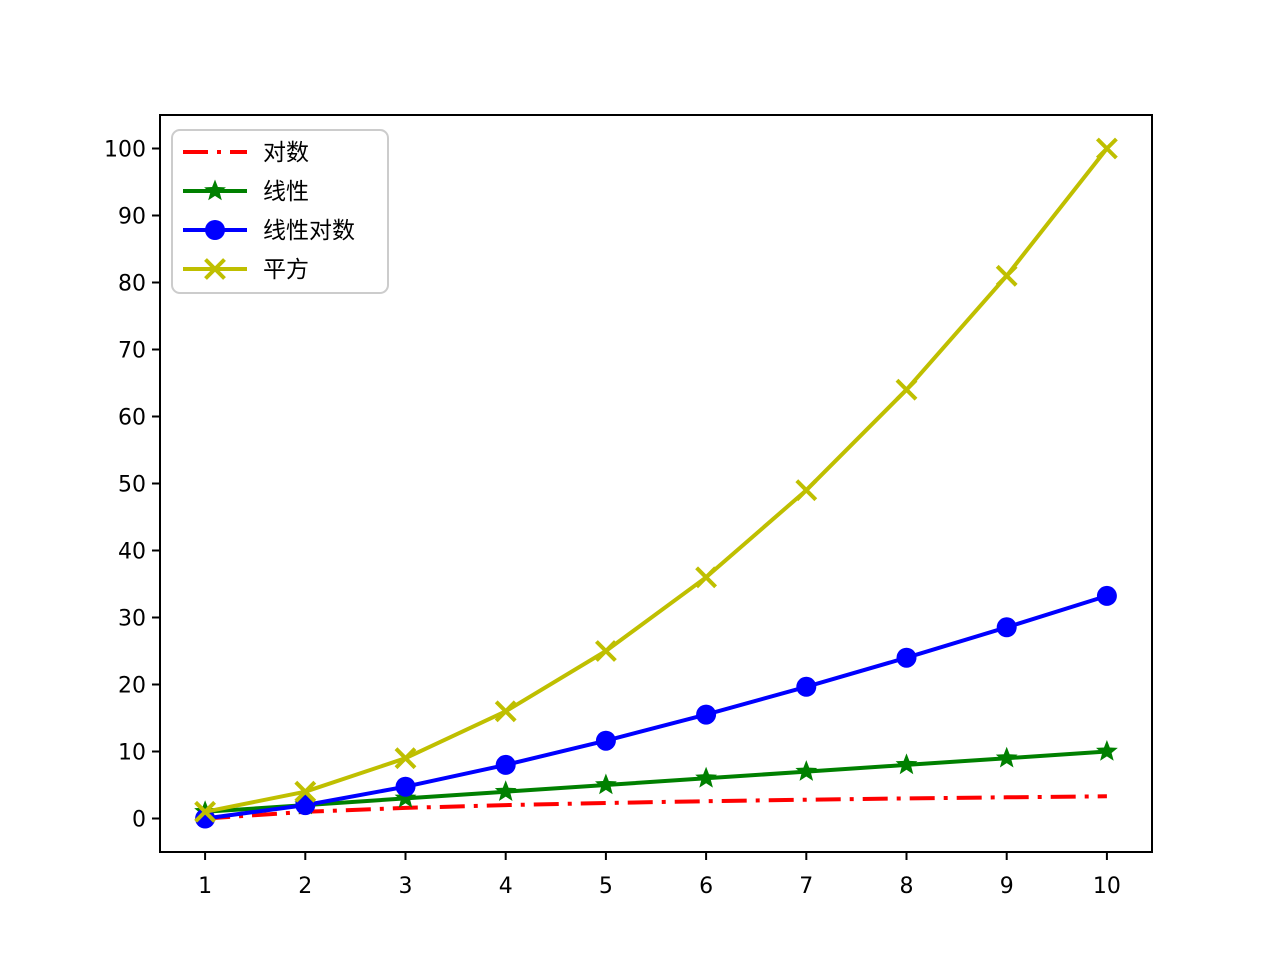 This screenshot has width=1280, height=960. I want to click on x-tick-label: 9, so click(1007, 886).